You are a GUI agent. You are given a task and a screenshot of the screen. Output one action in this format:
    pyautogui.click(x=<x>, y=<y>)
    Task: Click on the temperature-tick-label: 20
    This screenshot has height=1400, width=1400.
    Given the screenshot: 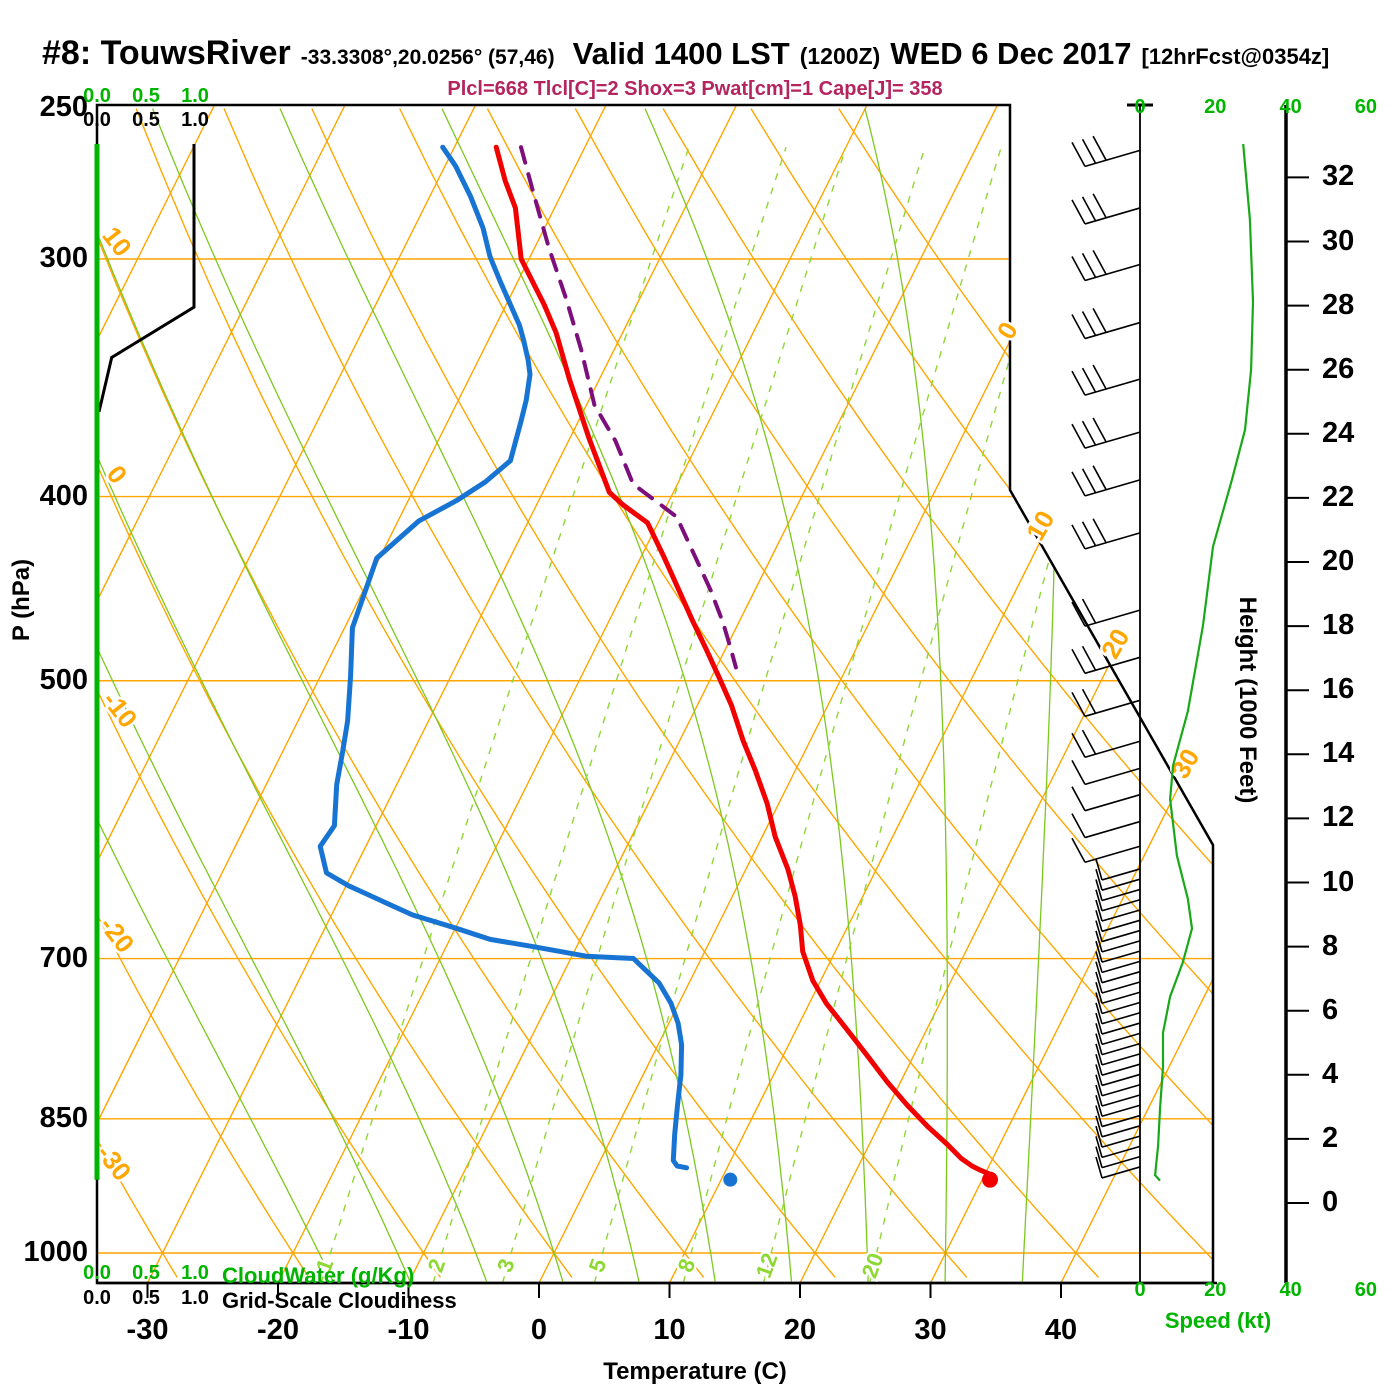 What is the action you would take?
    pyautogui.click(x=800, y=1330)
    